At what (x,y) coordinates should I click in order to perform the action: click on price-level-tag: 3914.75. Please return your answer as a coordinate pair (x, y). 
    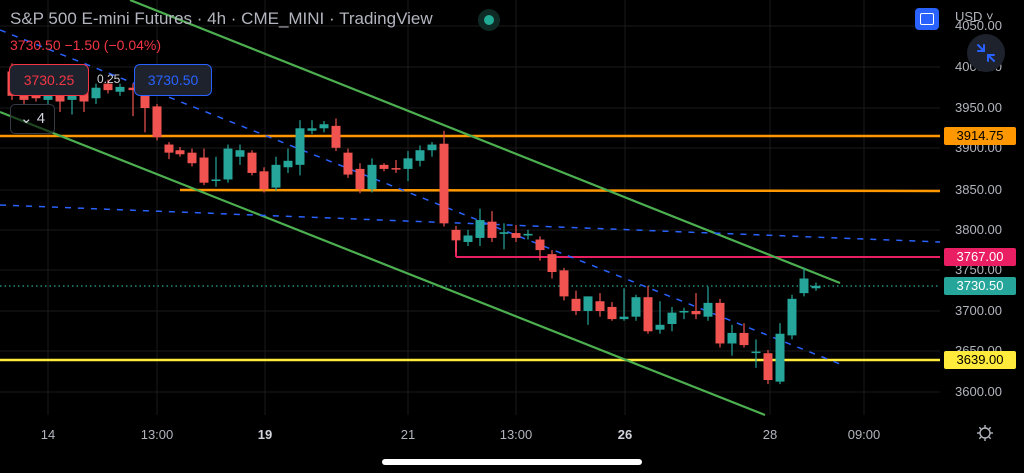
    Looking at the image, I should click on (980, 136).